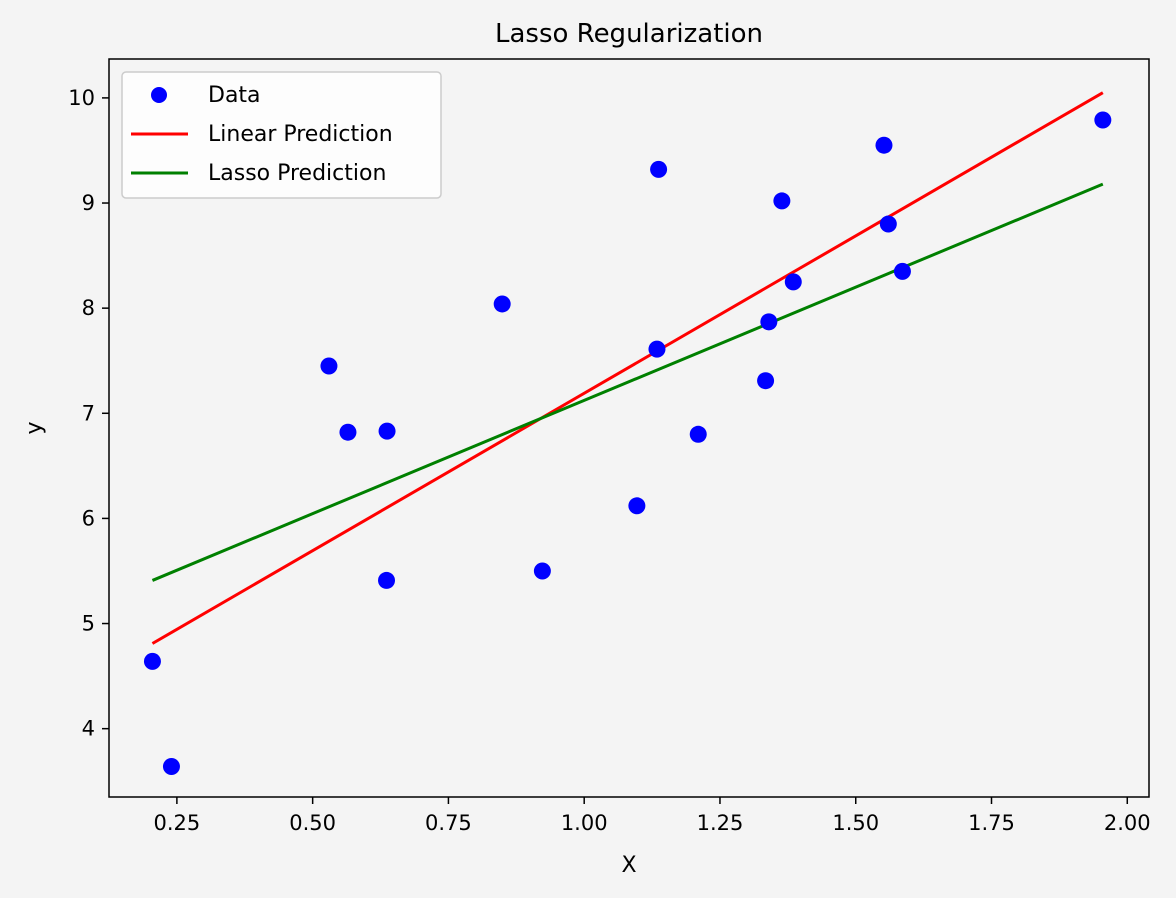 This screenshot has width=1176, height=898. Describe the element at coordinates (297, 173) in the screenshot. I see `legend-label-lasso-prediction: Lasso Prediction` at that location.